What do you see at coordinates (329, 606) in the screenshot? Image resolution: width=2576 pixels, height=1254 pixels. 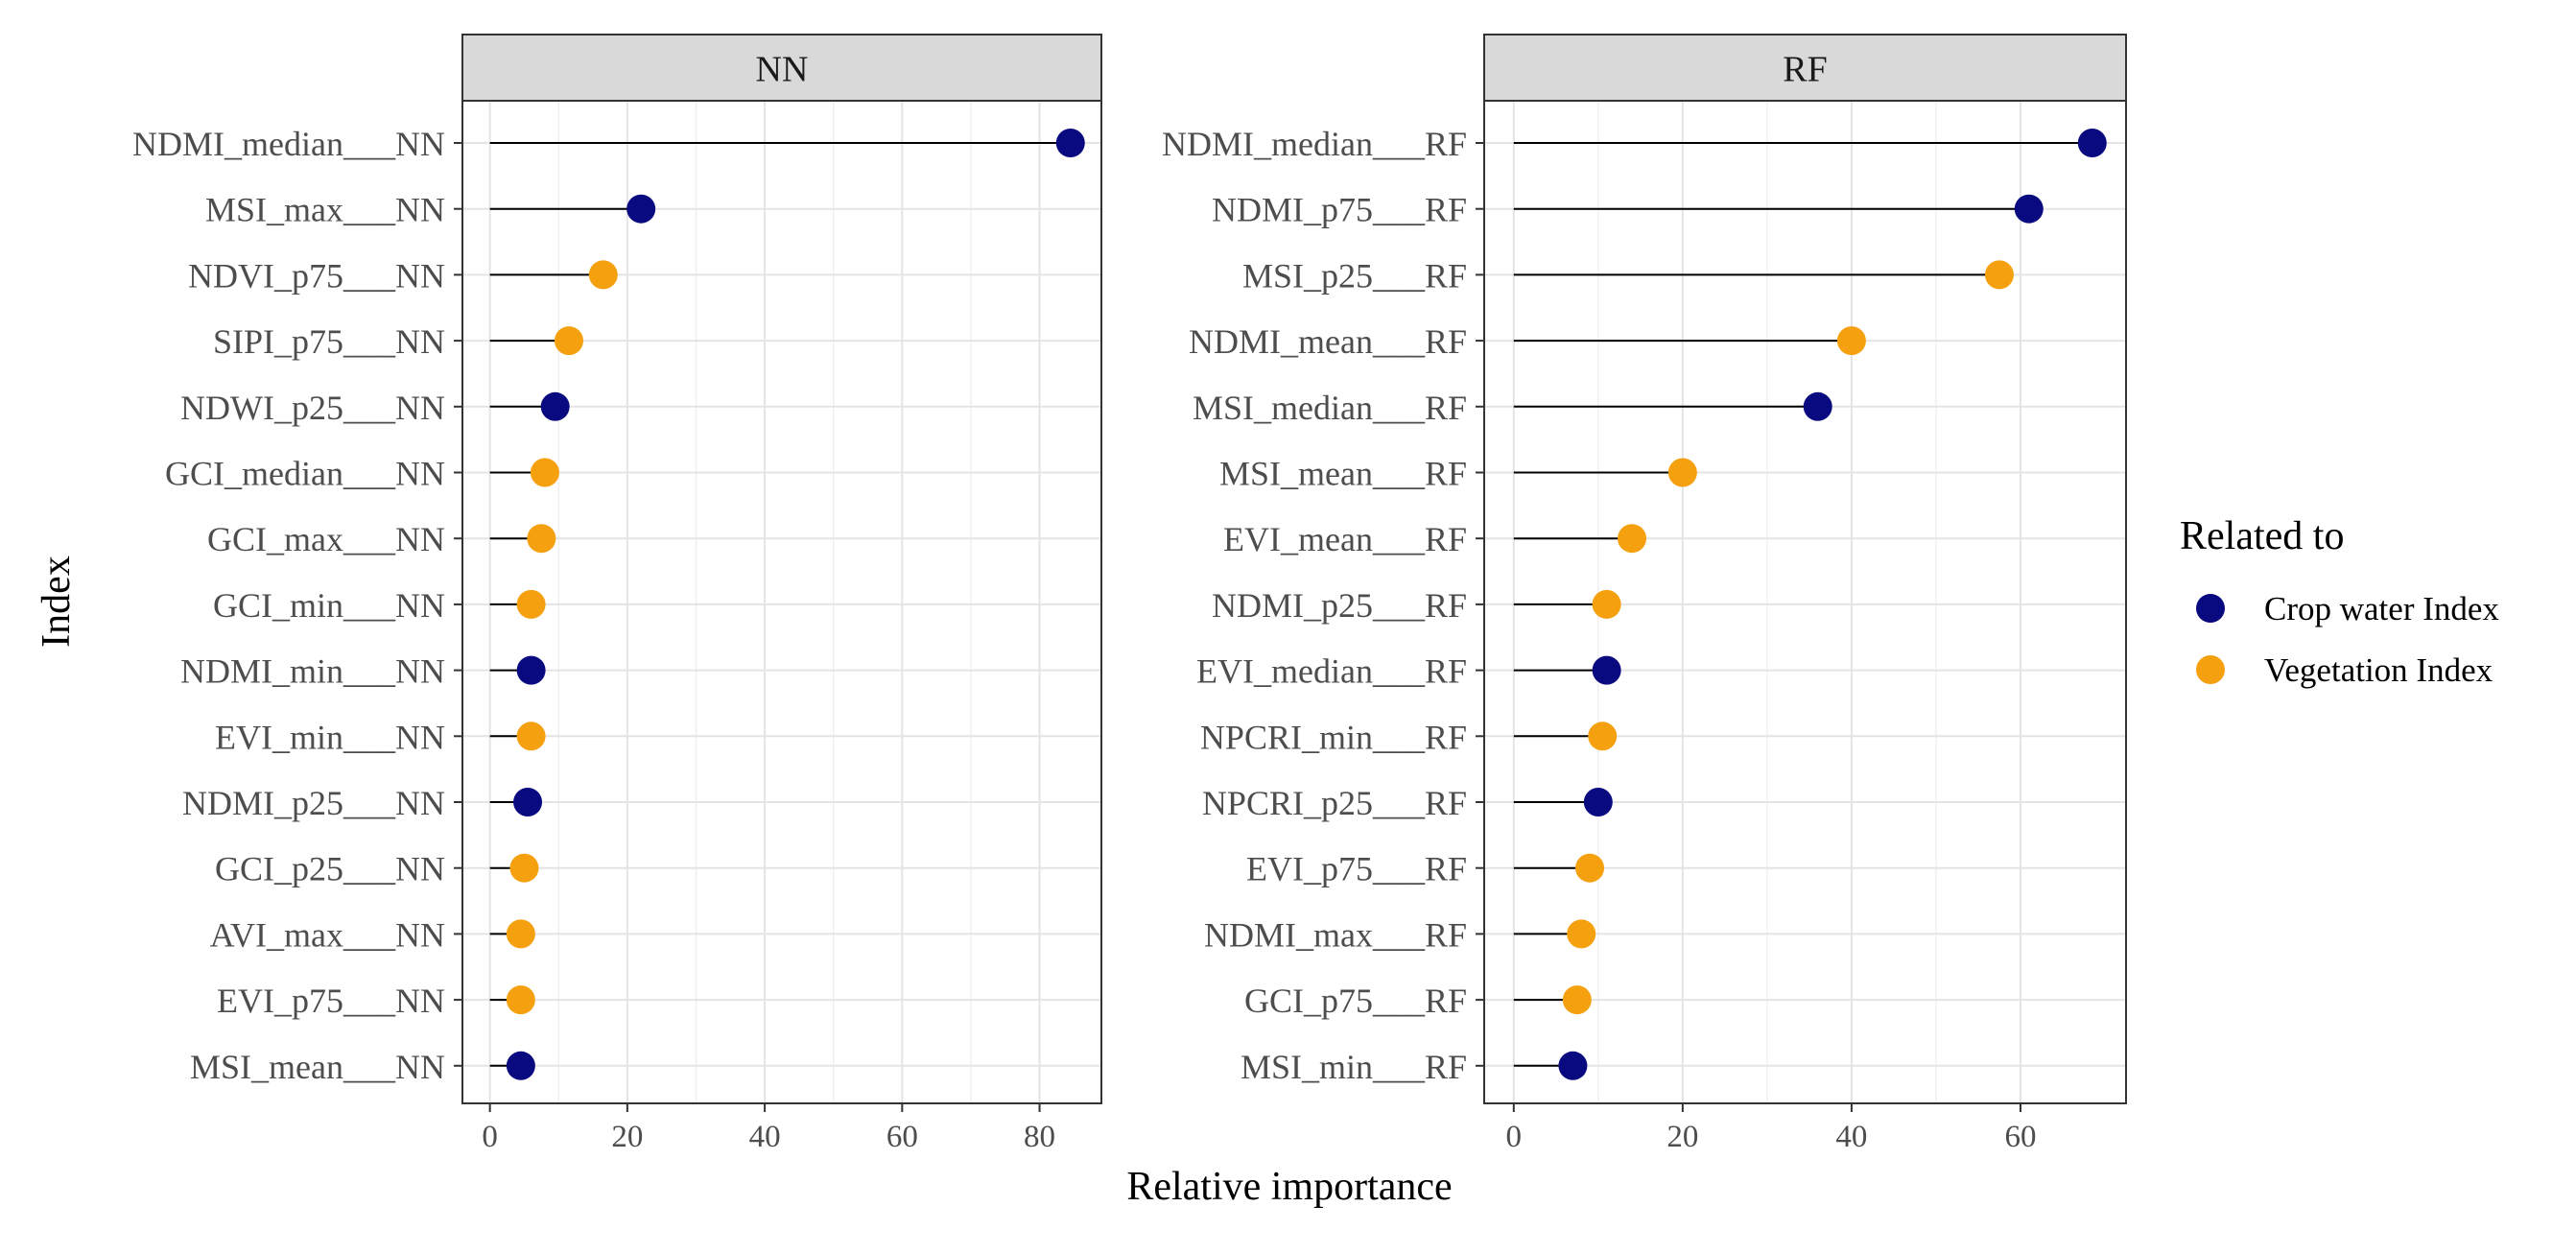 I see `y-tick-label: GCI_min___NN` at bounding box center [329, 606].